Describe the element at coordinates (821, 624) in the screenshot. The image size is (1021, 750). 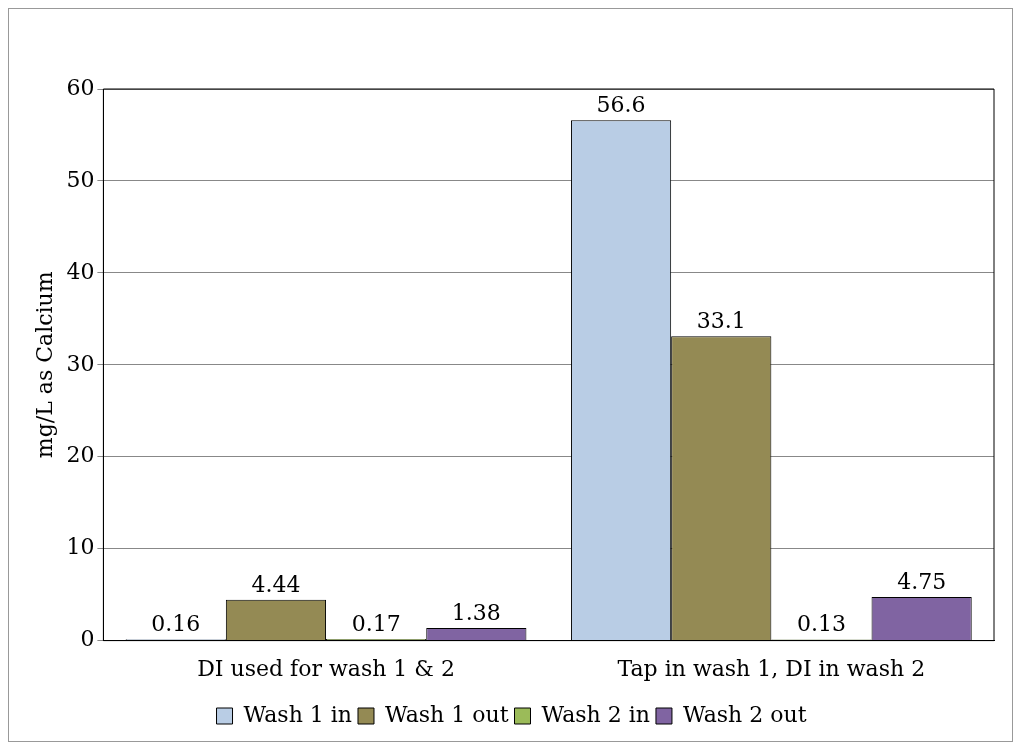
I see `data-label: 0.13` at that location.